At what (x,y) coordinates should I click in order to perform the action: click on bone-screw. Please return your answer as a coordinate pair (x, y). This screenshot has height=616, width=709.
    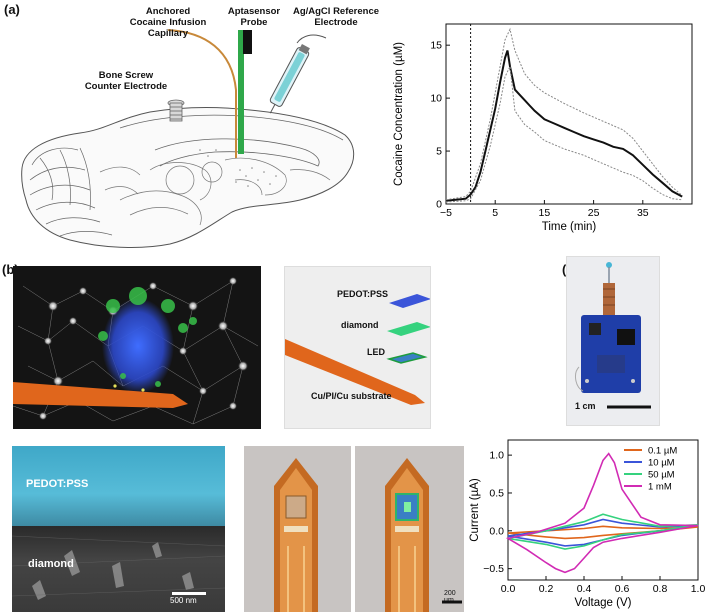
    Looking at the image, I should click on (176, 110).